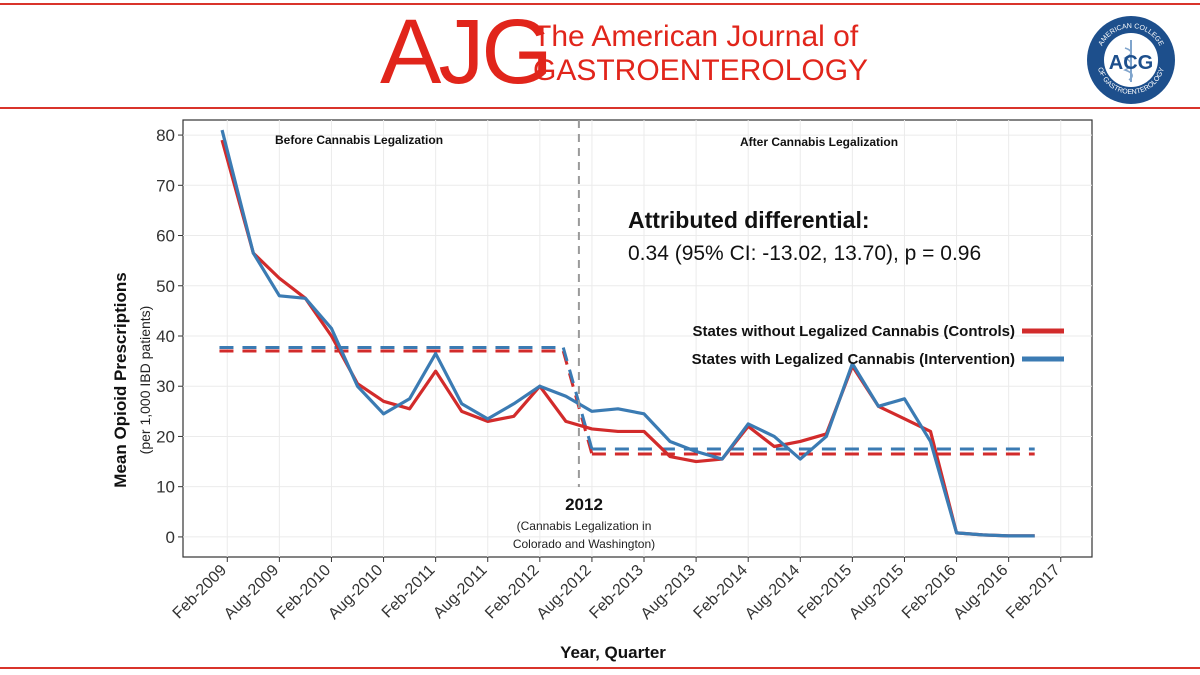  I want to click on year-2012-label: 2012, so click(584, 504).